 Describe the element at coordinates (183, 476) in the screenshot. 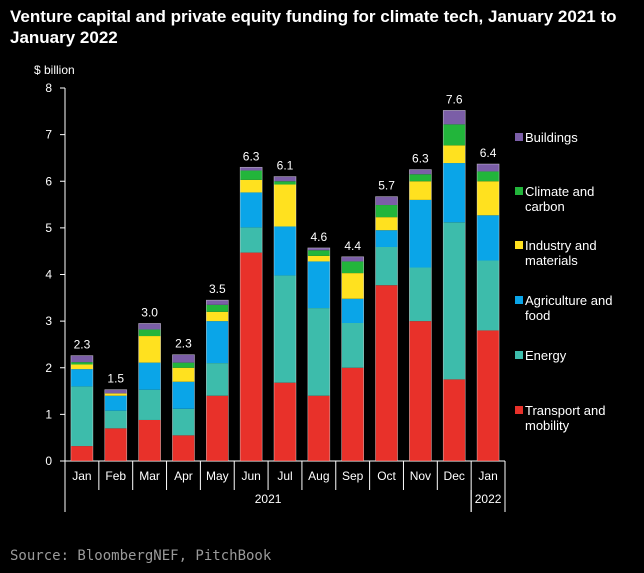

I see `x-tick-label: Apr` at that location.